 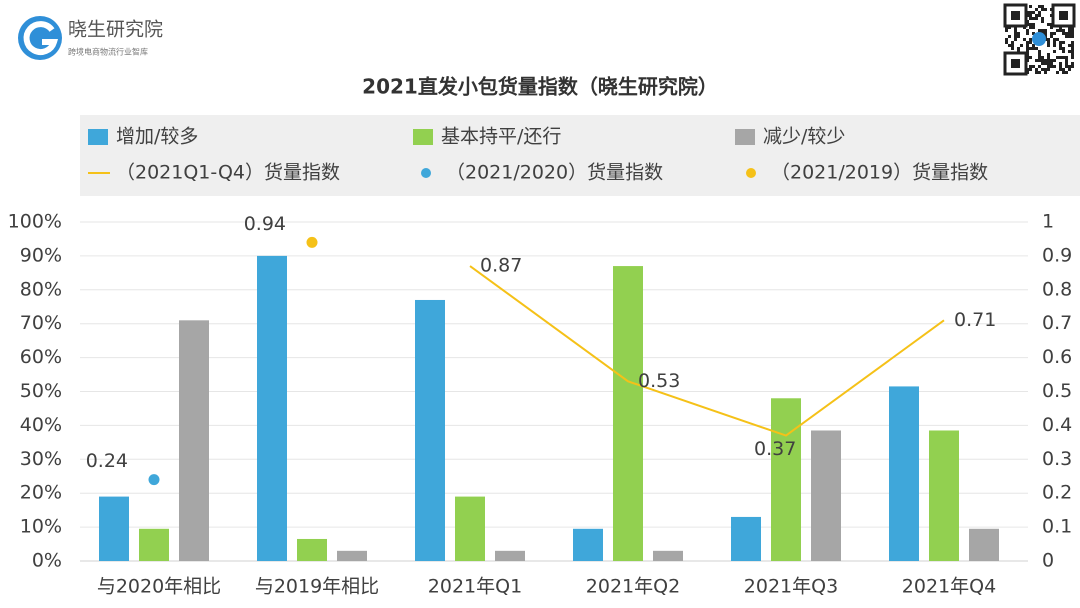 What do you see at coordinates (317, 587) in the screenshot?
I see `x-tick-label: 与2019年相比` at bounding box center [317, 587].